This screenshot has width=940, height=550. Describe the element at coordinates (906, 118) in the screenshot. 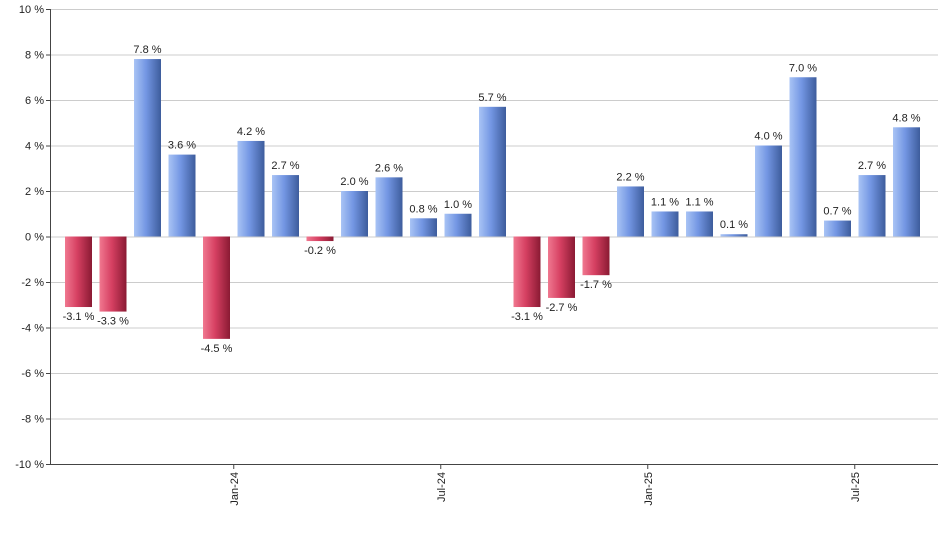

I see `bar-value-label: 4.8 %` at that location.